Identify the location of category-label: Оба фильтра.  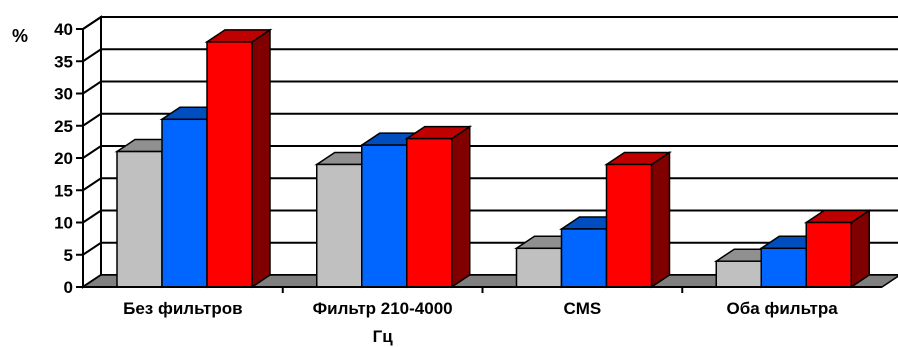
(783, 308).